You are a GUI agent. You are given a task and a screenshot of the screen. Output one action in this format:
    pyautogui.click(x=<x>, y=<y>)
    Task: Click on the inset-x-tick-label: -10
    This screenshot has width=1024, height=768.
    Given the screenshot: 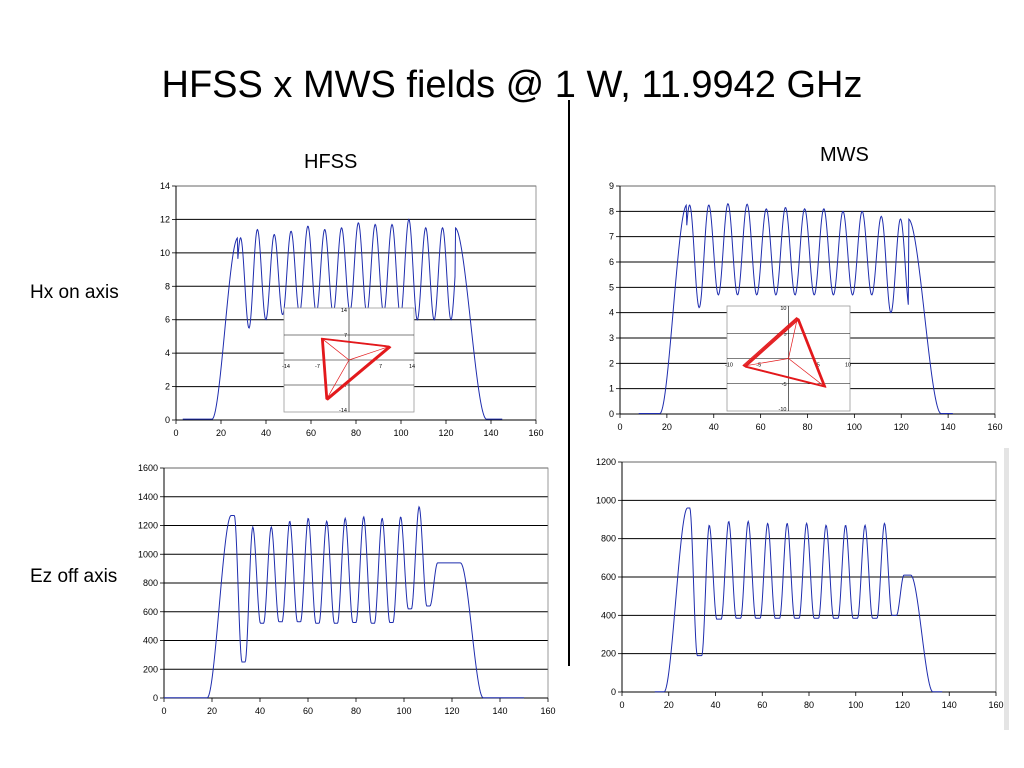 What is the action you would take?
    pyautogui.click(x=729, y=366)
    